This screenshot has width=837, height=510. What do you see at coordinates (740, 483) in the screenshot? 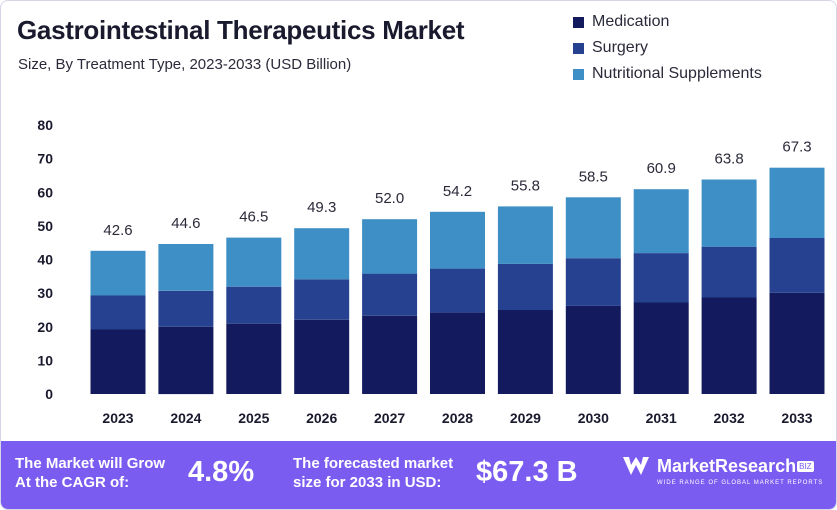
I see `logo-tagline: WIDE RANGE OF GLOBAL MARKET REPORTS` at bounding box center [740, 483].